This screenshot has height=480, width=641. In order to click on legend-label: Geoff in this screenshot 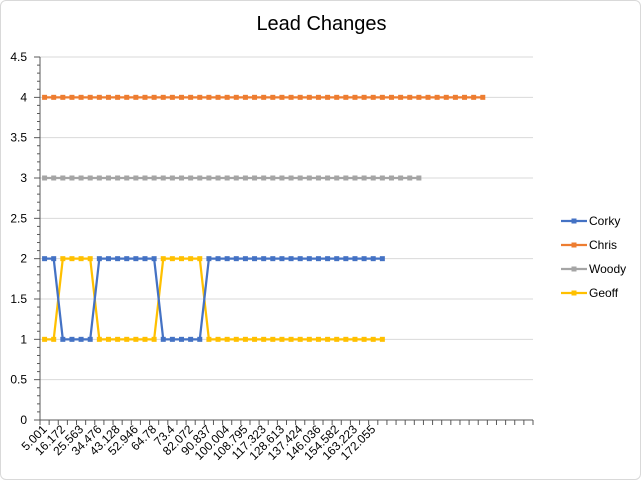, I will do `click(604, 293)`.